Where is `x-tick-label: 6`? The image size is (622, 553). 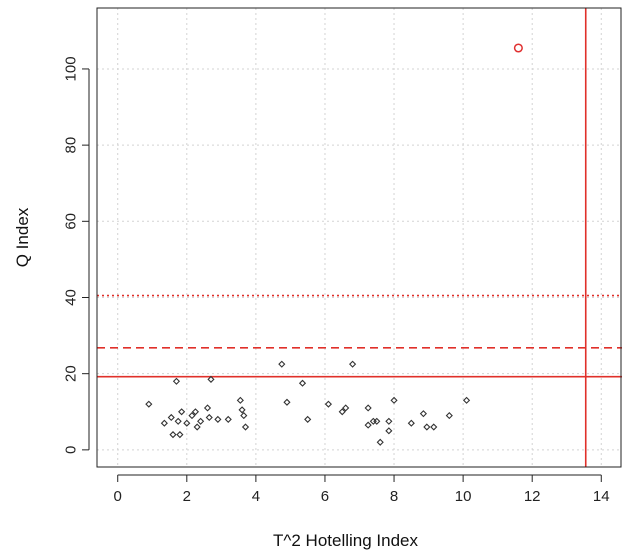
x-tick-label: 6 is located at coordinates (325, 496).